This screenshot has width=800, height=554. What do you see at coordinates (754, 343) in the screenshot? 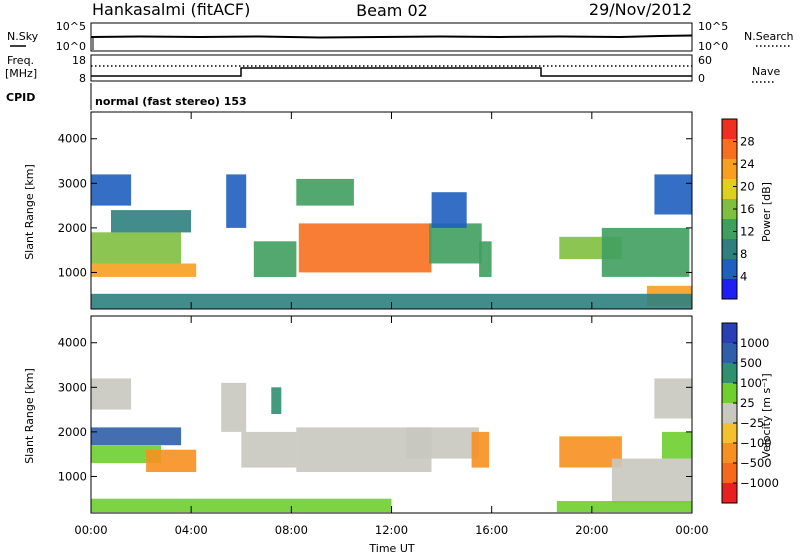
I see `colorbar-tick-label: 1000` at bounding box center [754, 343].